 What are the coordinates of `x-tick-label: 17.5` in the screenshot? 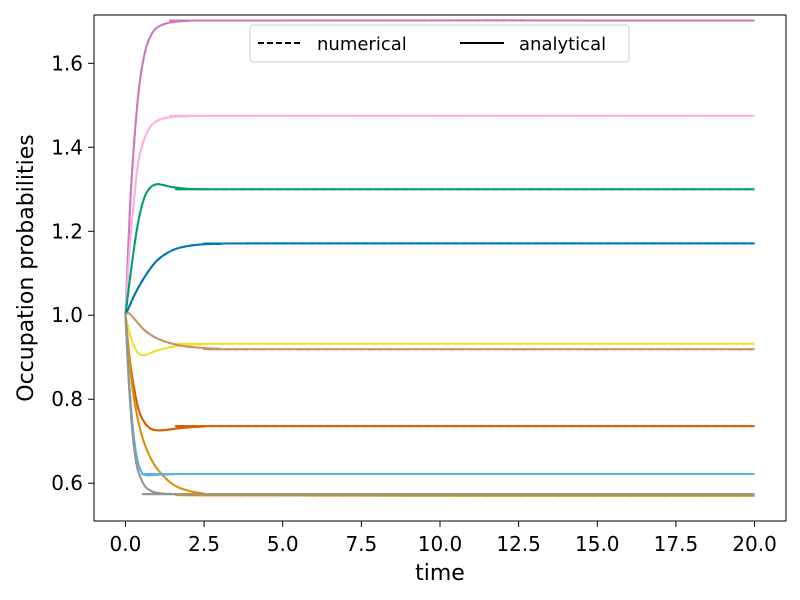 It's located at (676, 544).